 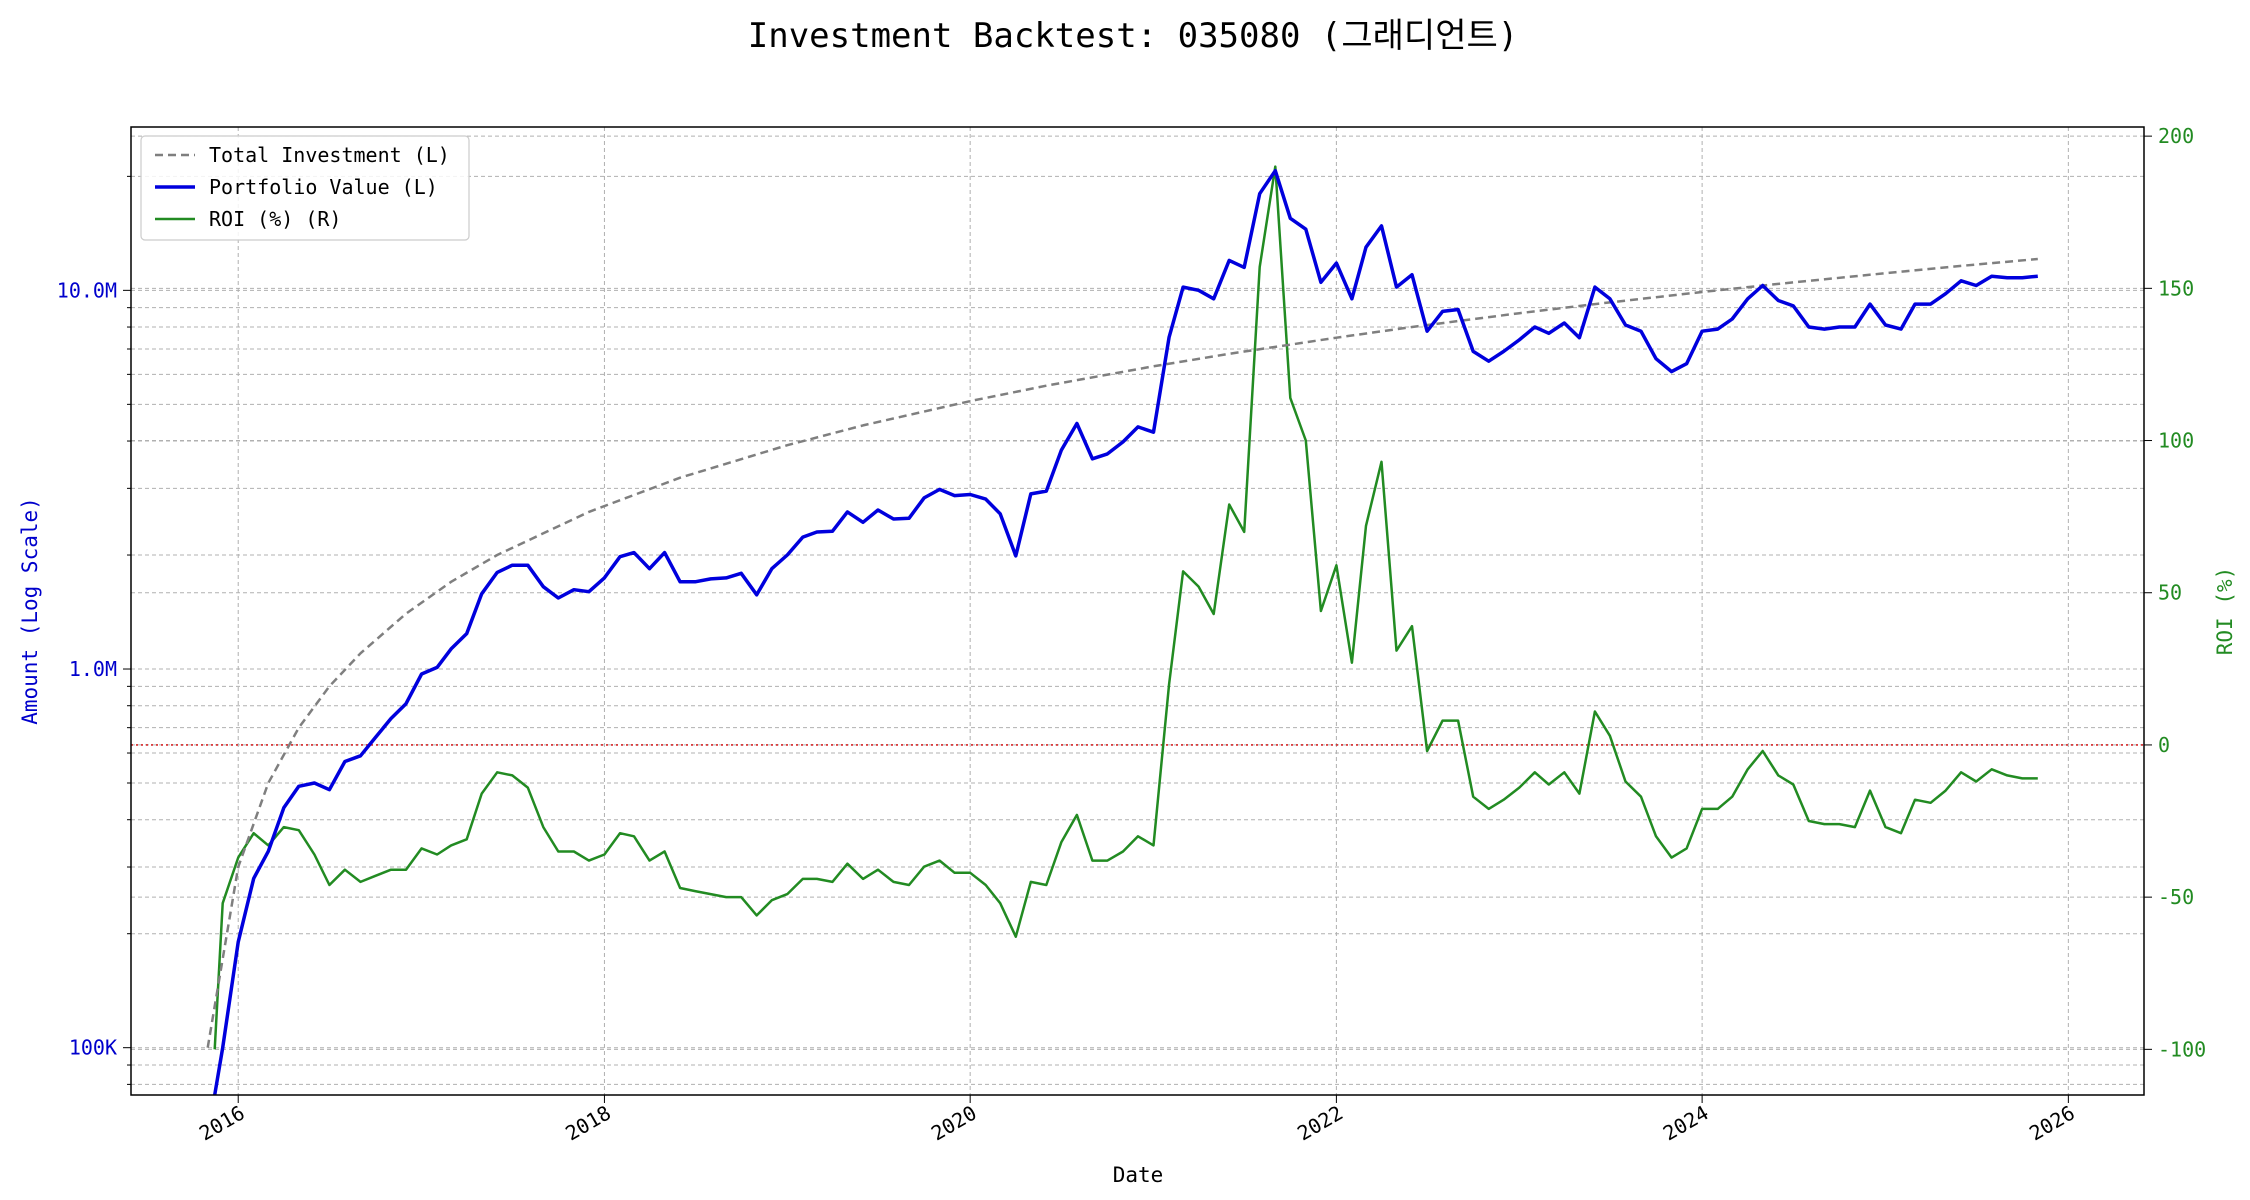 What do you see at coordinates (30, 611) in the screenshot?
I see `left-axis-label: Amount (Log Scale)` at bounding box center [30, 611].